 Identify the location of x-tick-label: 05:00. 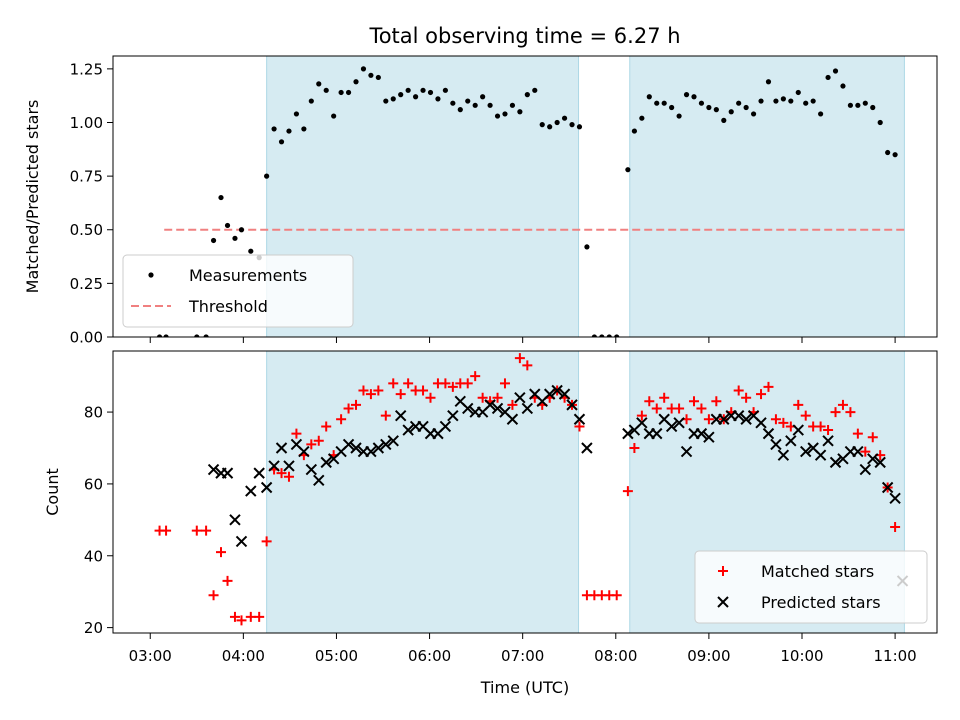
(336, 656).